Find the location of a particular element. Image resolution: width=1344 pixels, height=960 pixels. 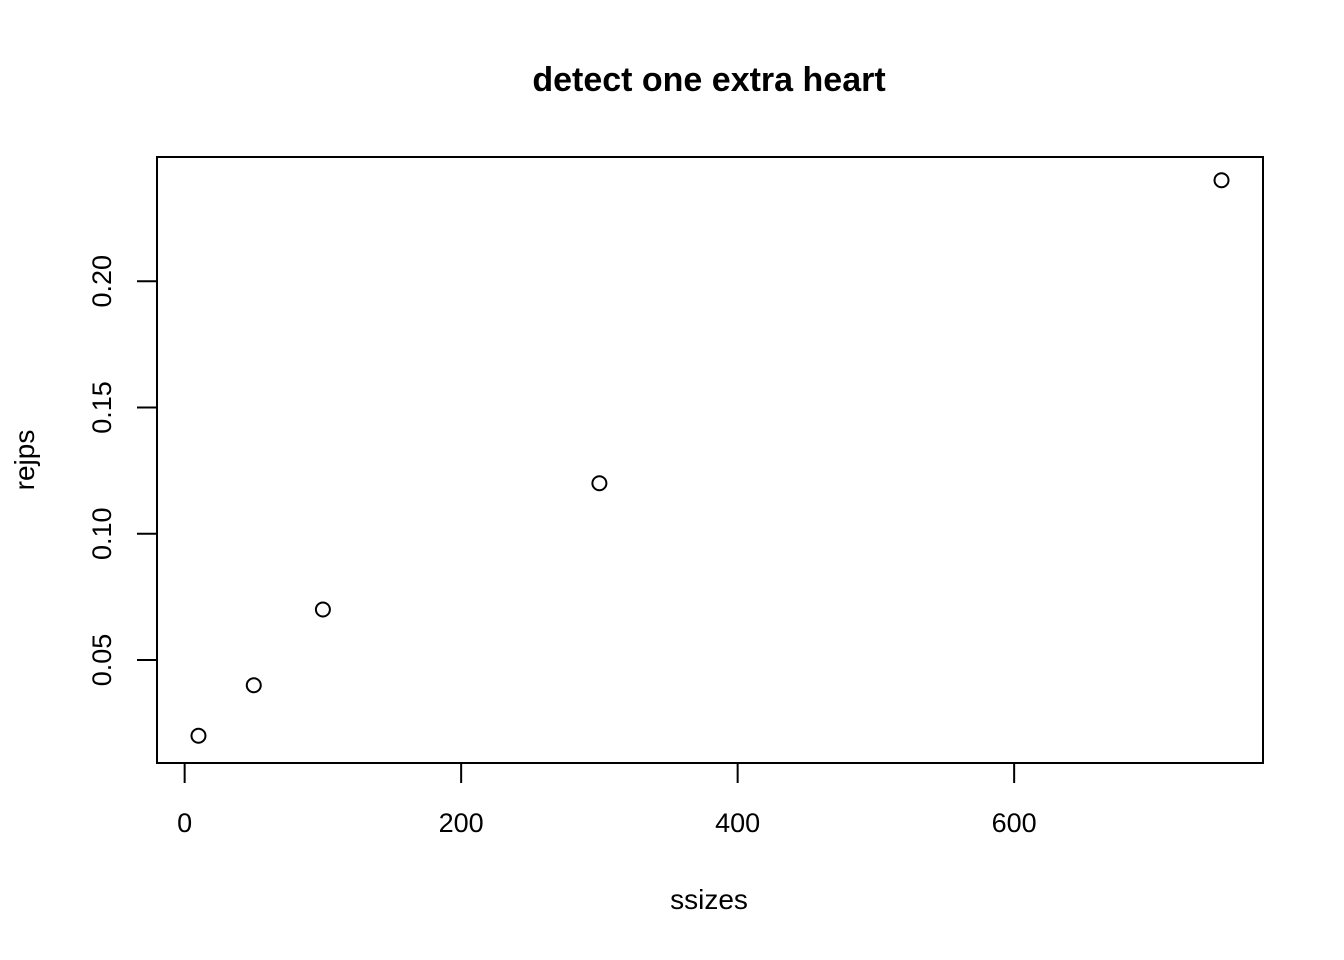

x-tick-label: 400 is located at coordinates (737, 823).